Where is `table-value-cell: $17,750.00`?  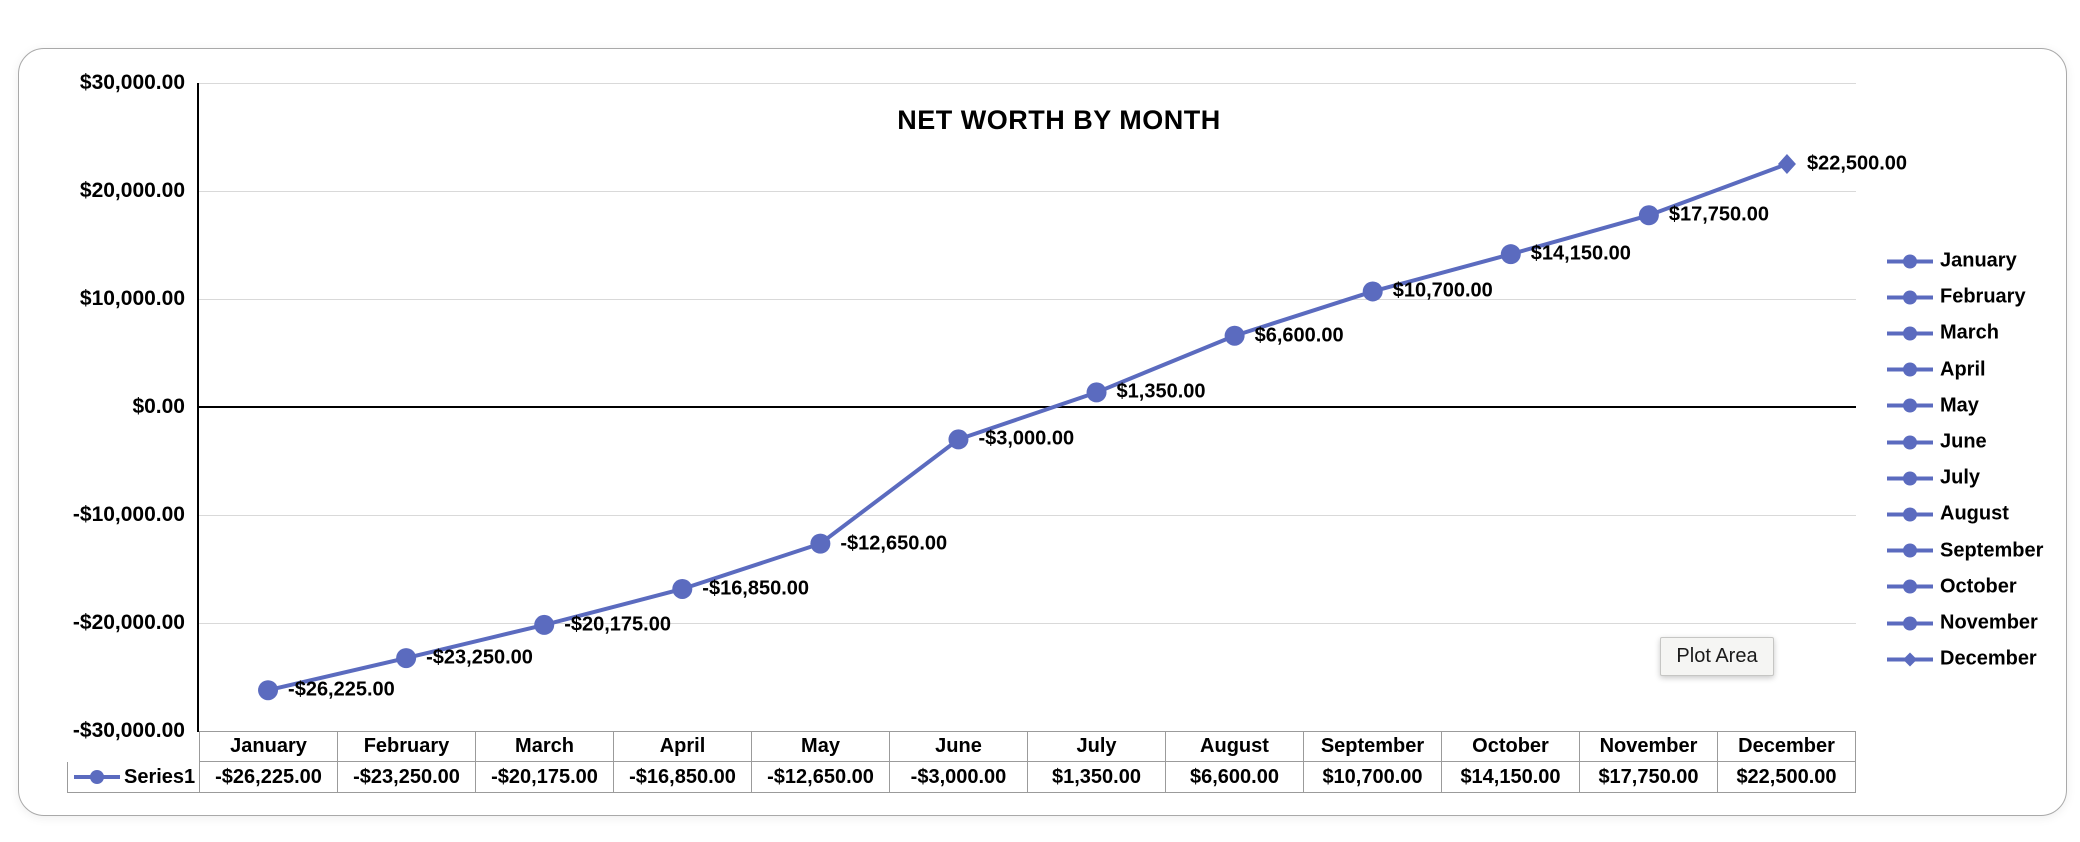 table-value-cell: $17,750.00 is located at coordinates (1648, 777).